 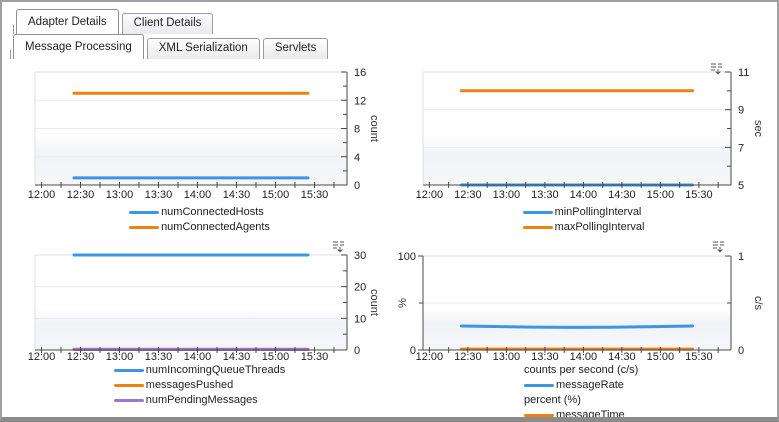 What do you see at coordinates (741, 186) in the screenshot?
I see `y-tick-label: 5` at bounding box center [741, 186].